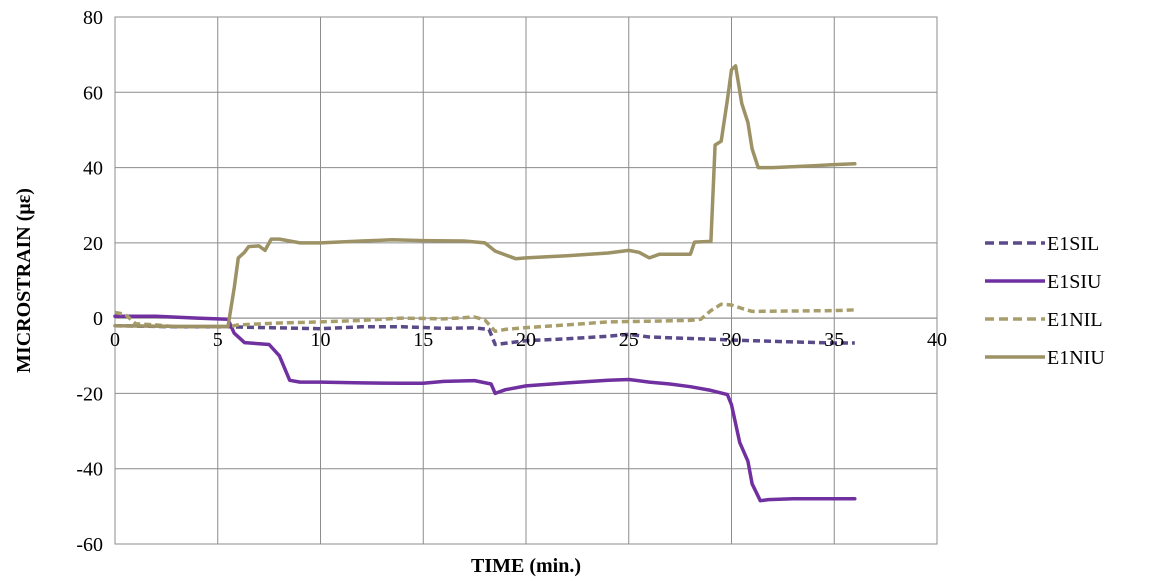  I want to click on legend-label-e1nil: E1NIL, so click(1075, 320).